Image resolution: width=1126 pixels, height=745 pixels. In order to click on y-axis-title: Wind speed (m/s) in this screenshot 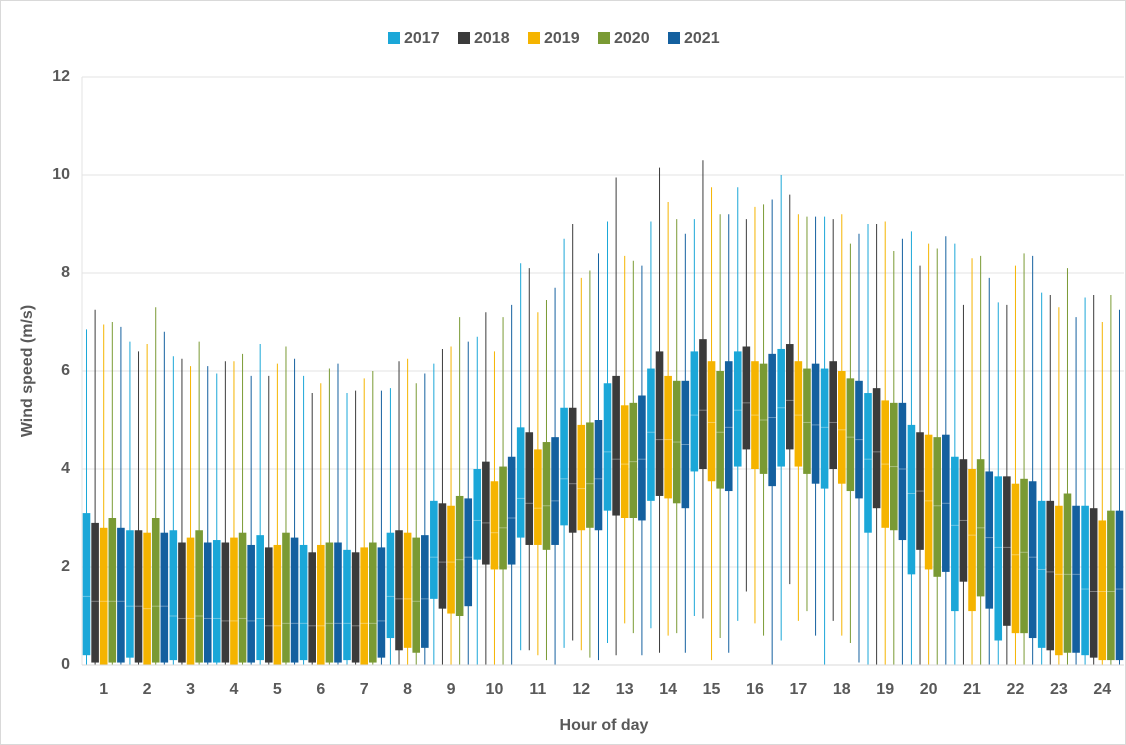, I will do `click(27, 371)`.